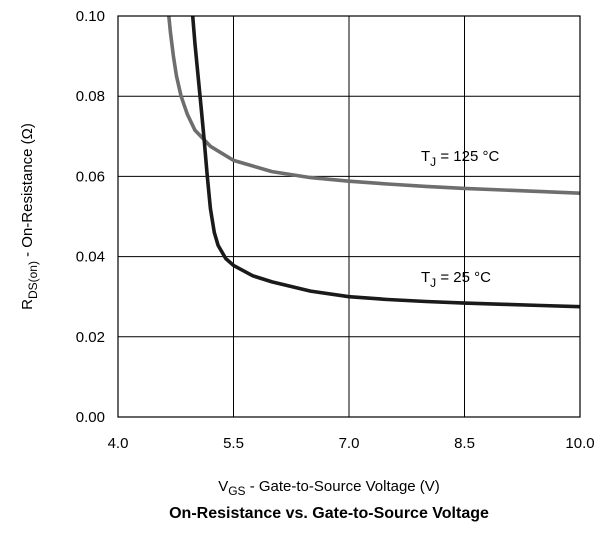 The width and height of the screenshot is (607, 536). What do you see at coordinates (118, 443) in the screenshot?
I see `x-tick-label: 4.0` at bounding box center [118, 443].